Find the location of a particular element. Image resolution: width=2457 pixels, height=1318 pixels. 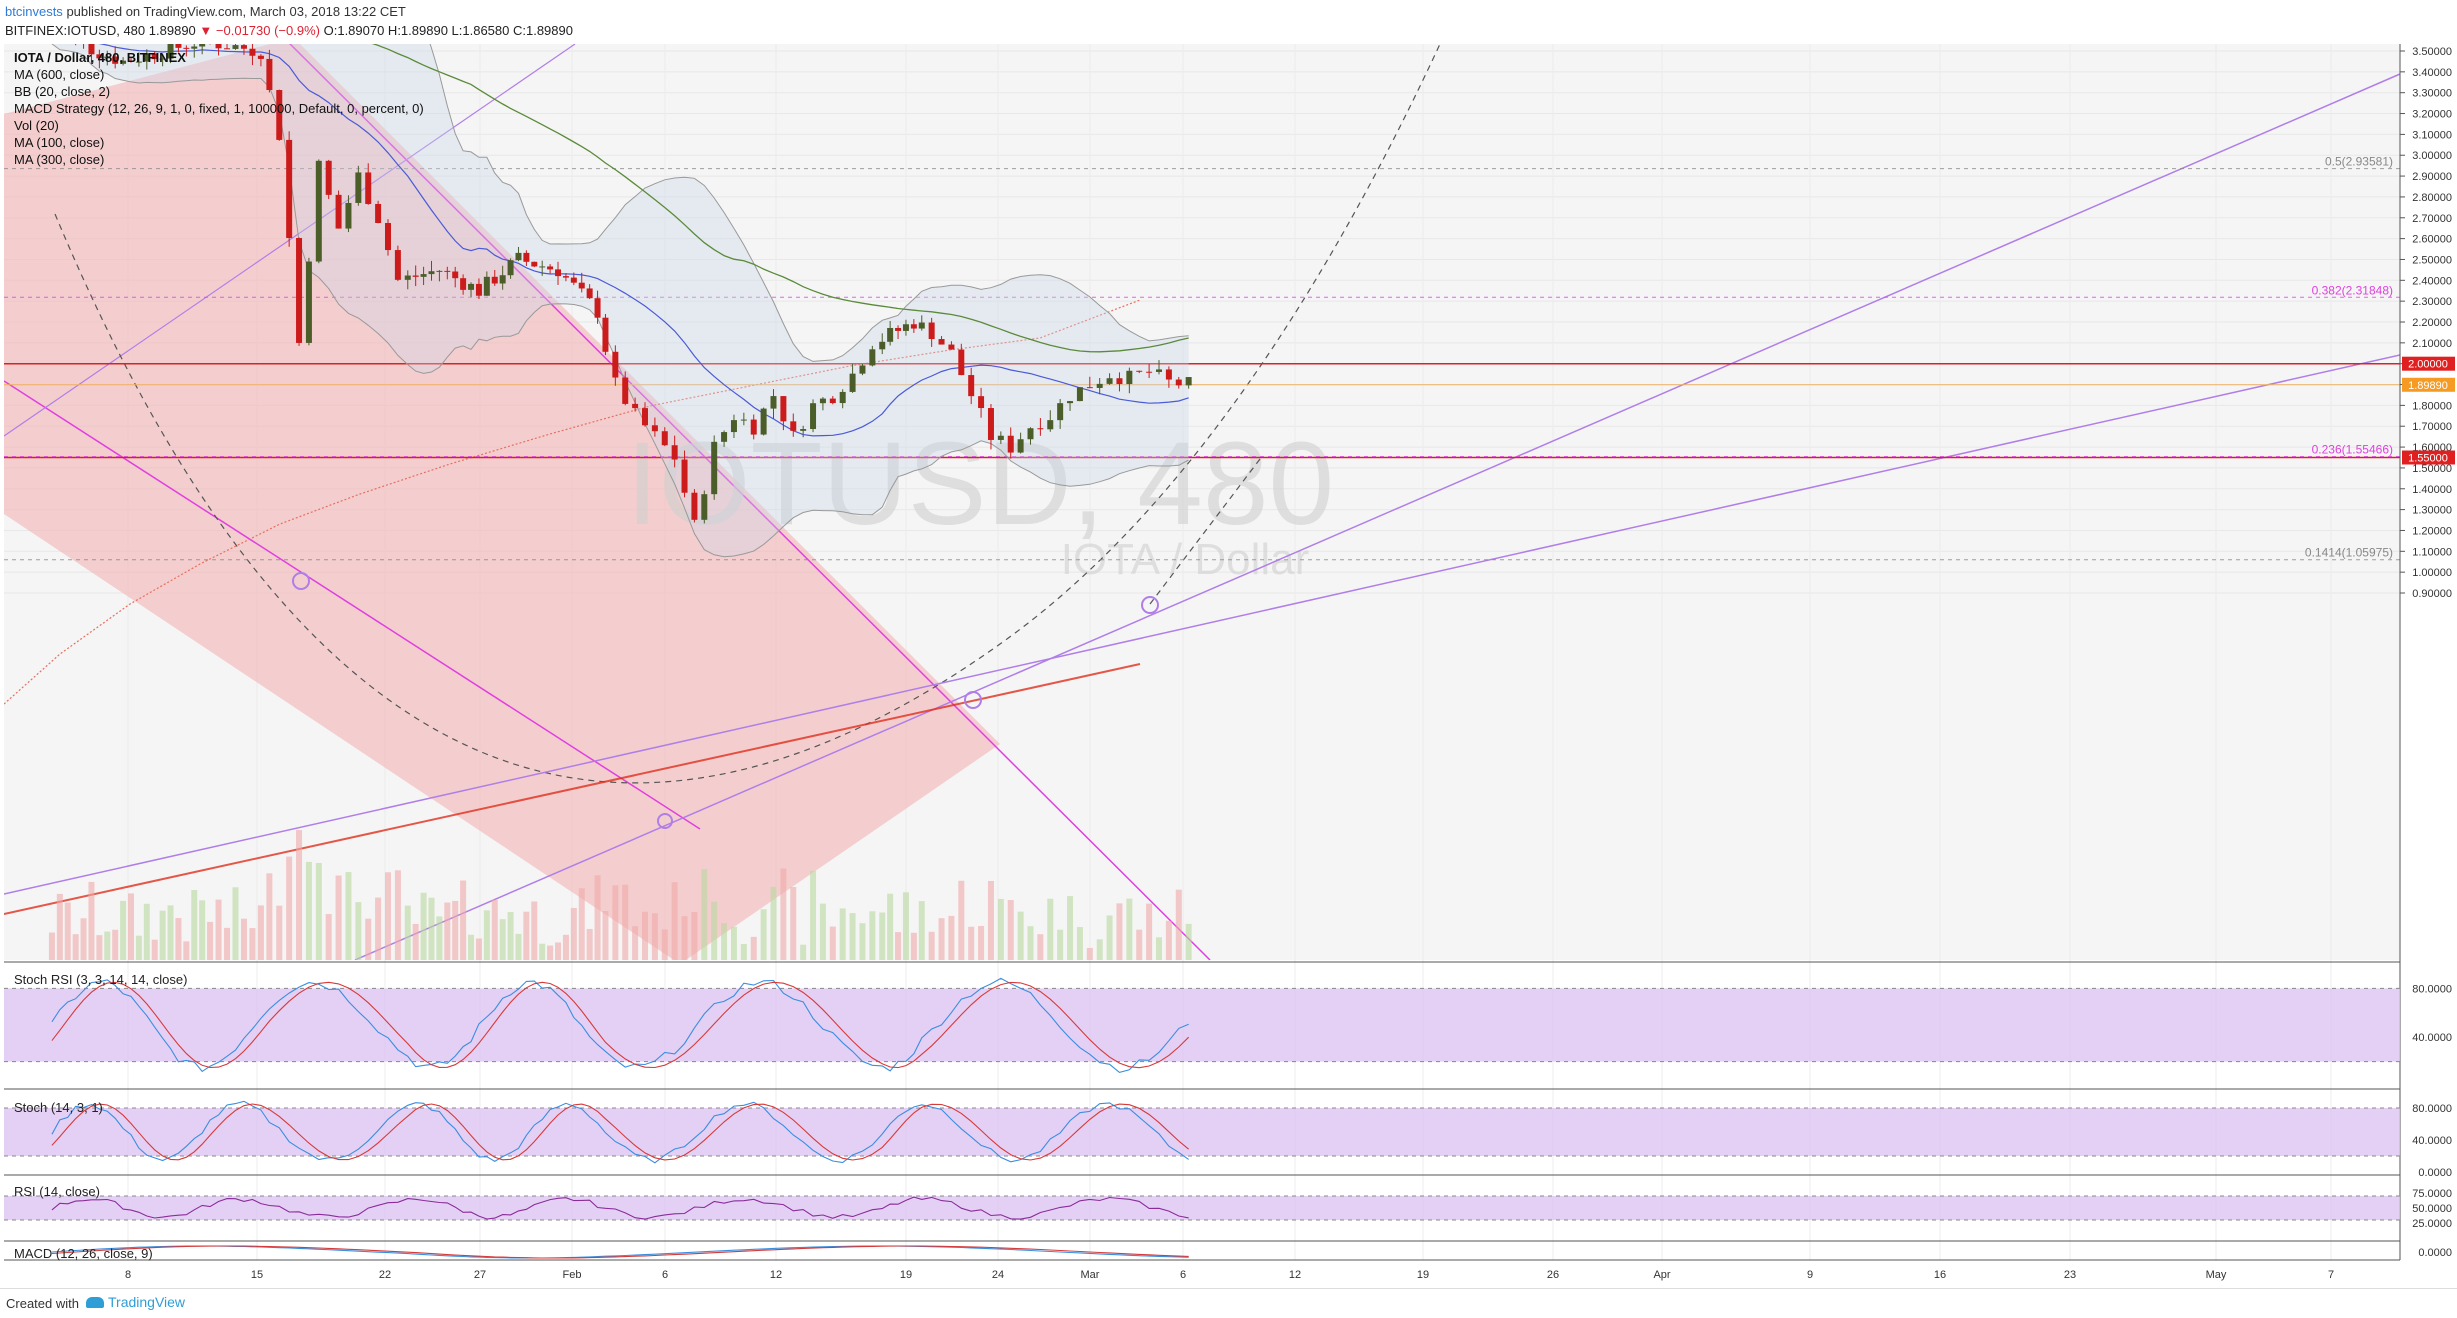

price-label: 1.89890 is located at coordinates (2428, 386).